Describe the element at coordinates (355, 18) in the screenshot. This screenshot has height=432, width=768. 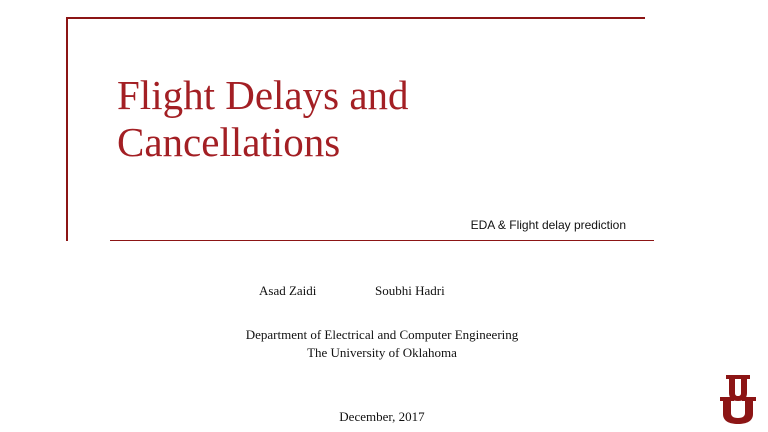
I see `frame-top-rule` at that location.